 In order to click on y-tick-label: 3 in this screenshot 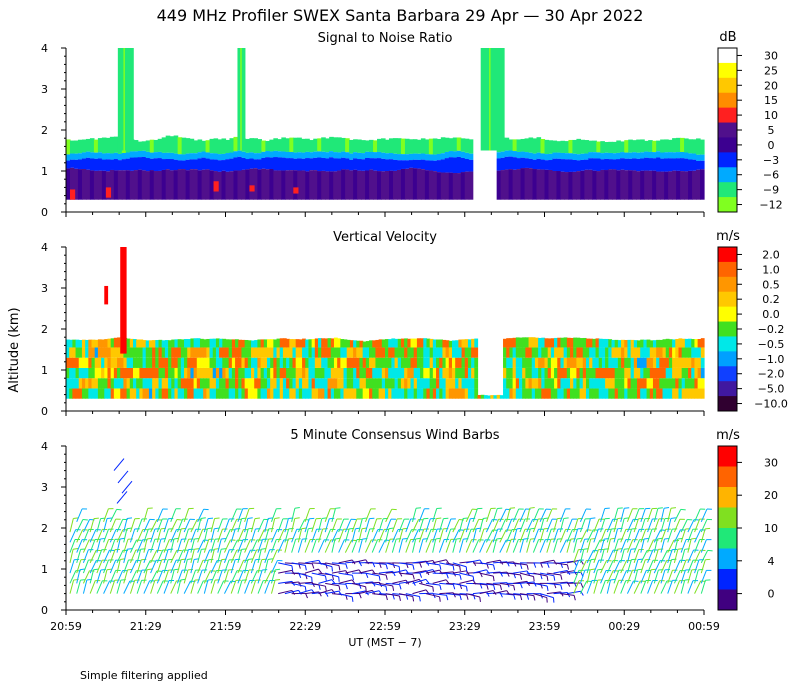, I will do `click(44, 288)`.